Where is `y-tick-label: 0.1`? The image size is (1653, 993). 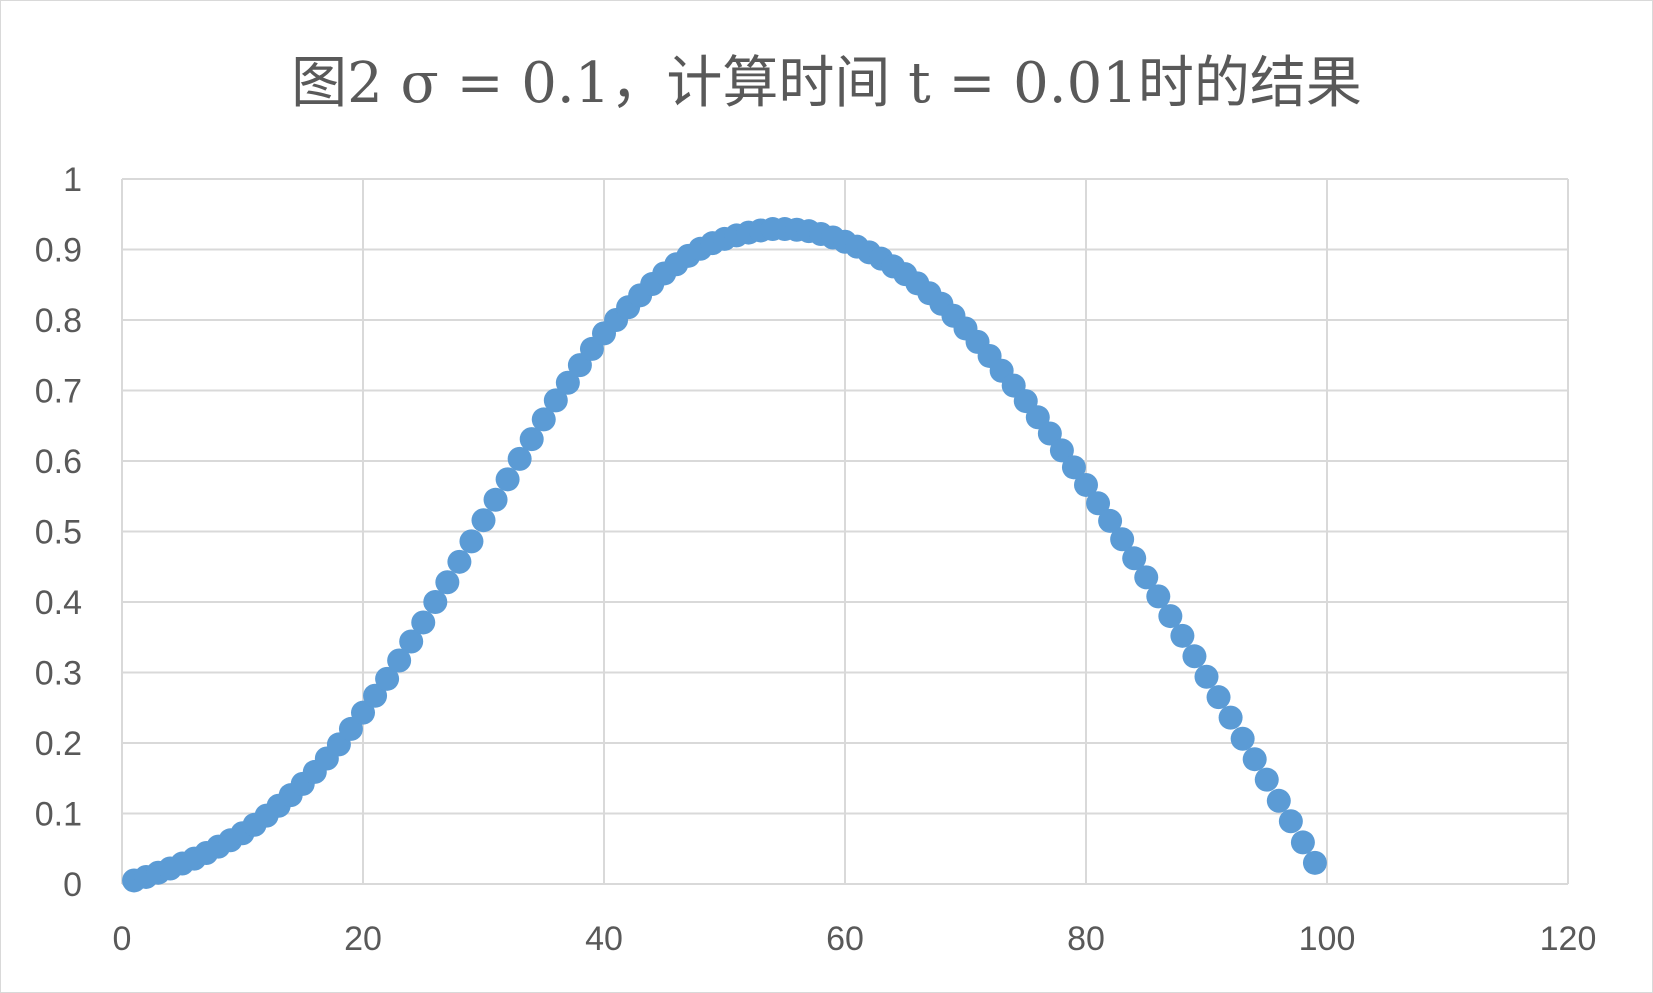
y-tick-label: 0.1 is located at coordinates (58, 815).